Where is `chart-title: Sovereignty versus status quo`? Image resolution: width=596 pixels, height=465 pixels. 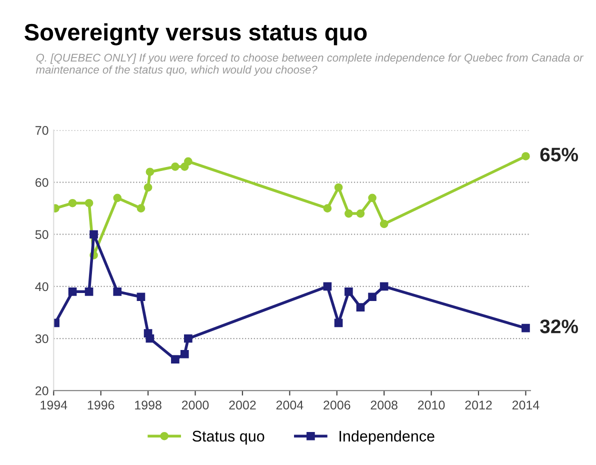
chart-title: Sovereignty versus status quo is located at coordinates (195, 34).